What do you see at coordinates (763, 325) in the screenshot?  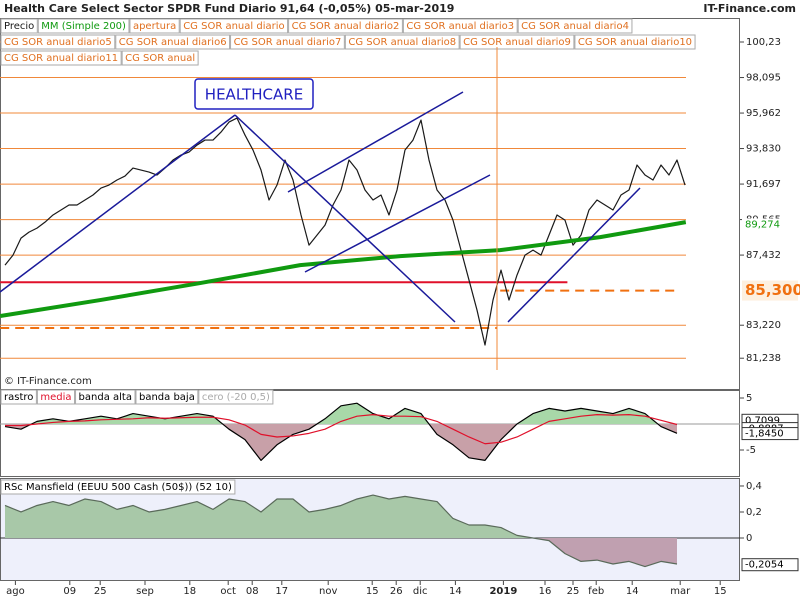 I see `y-tick-label: 83,220` at bounding box center [763, 325].